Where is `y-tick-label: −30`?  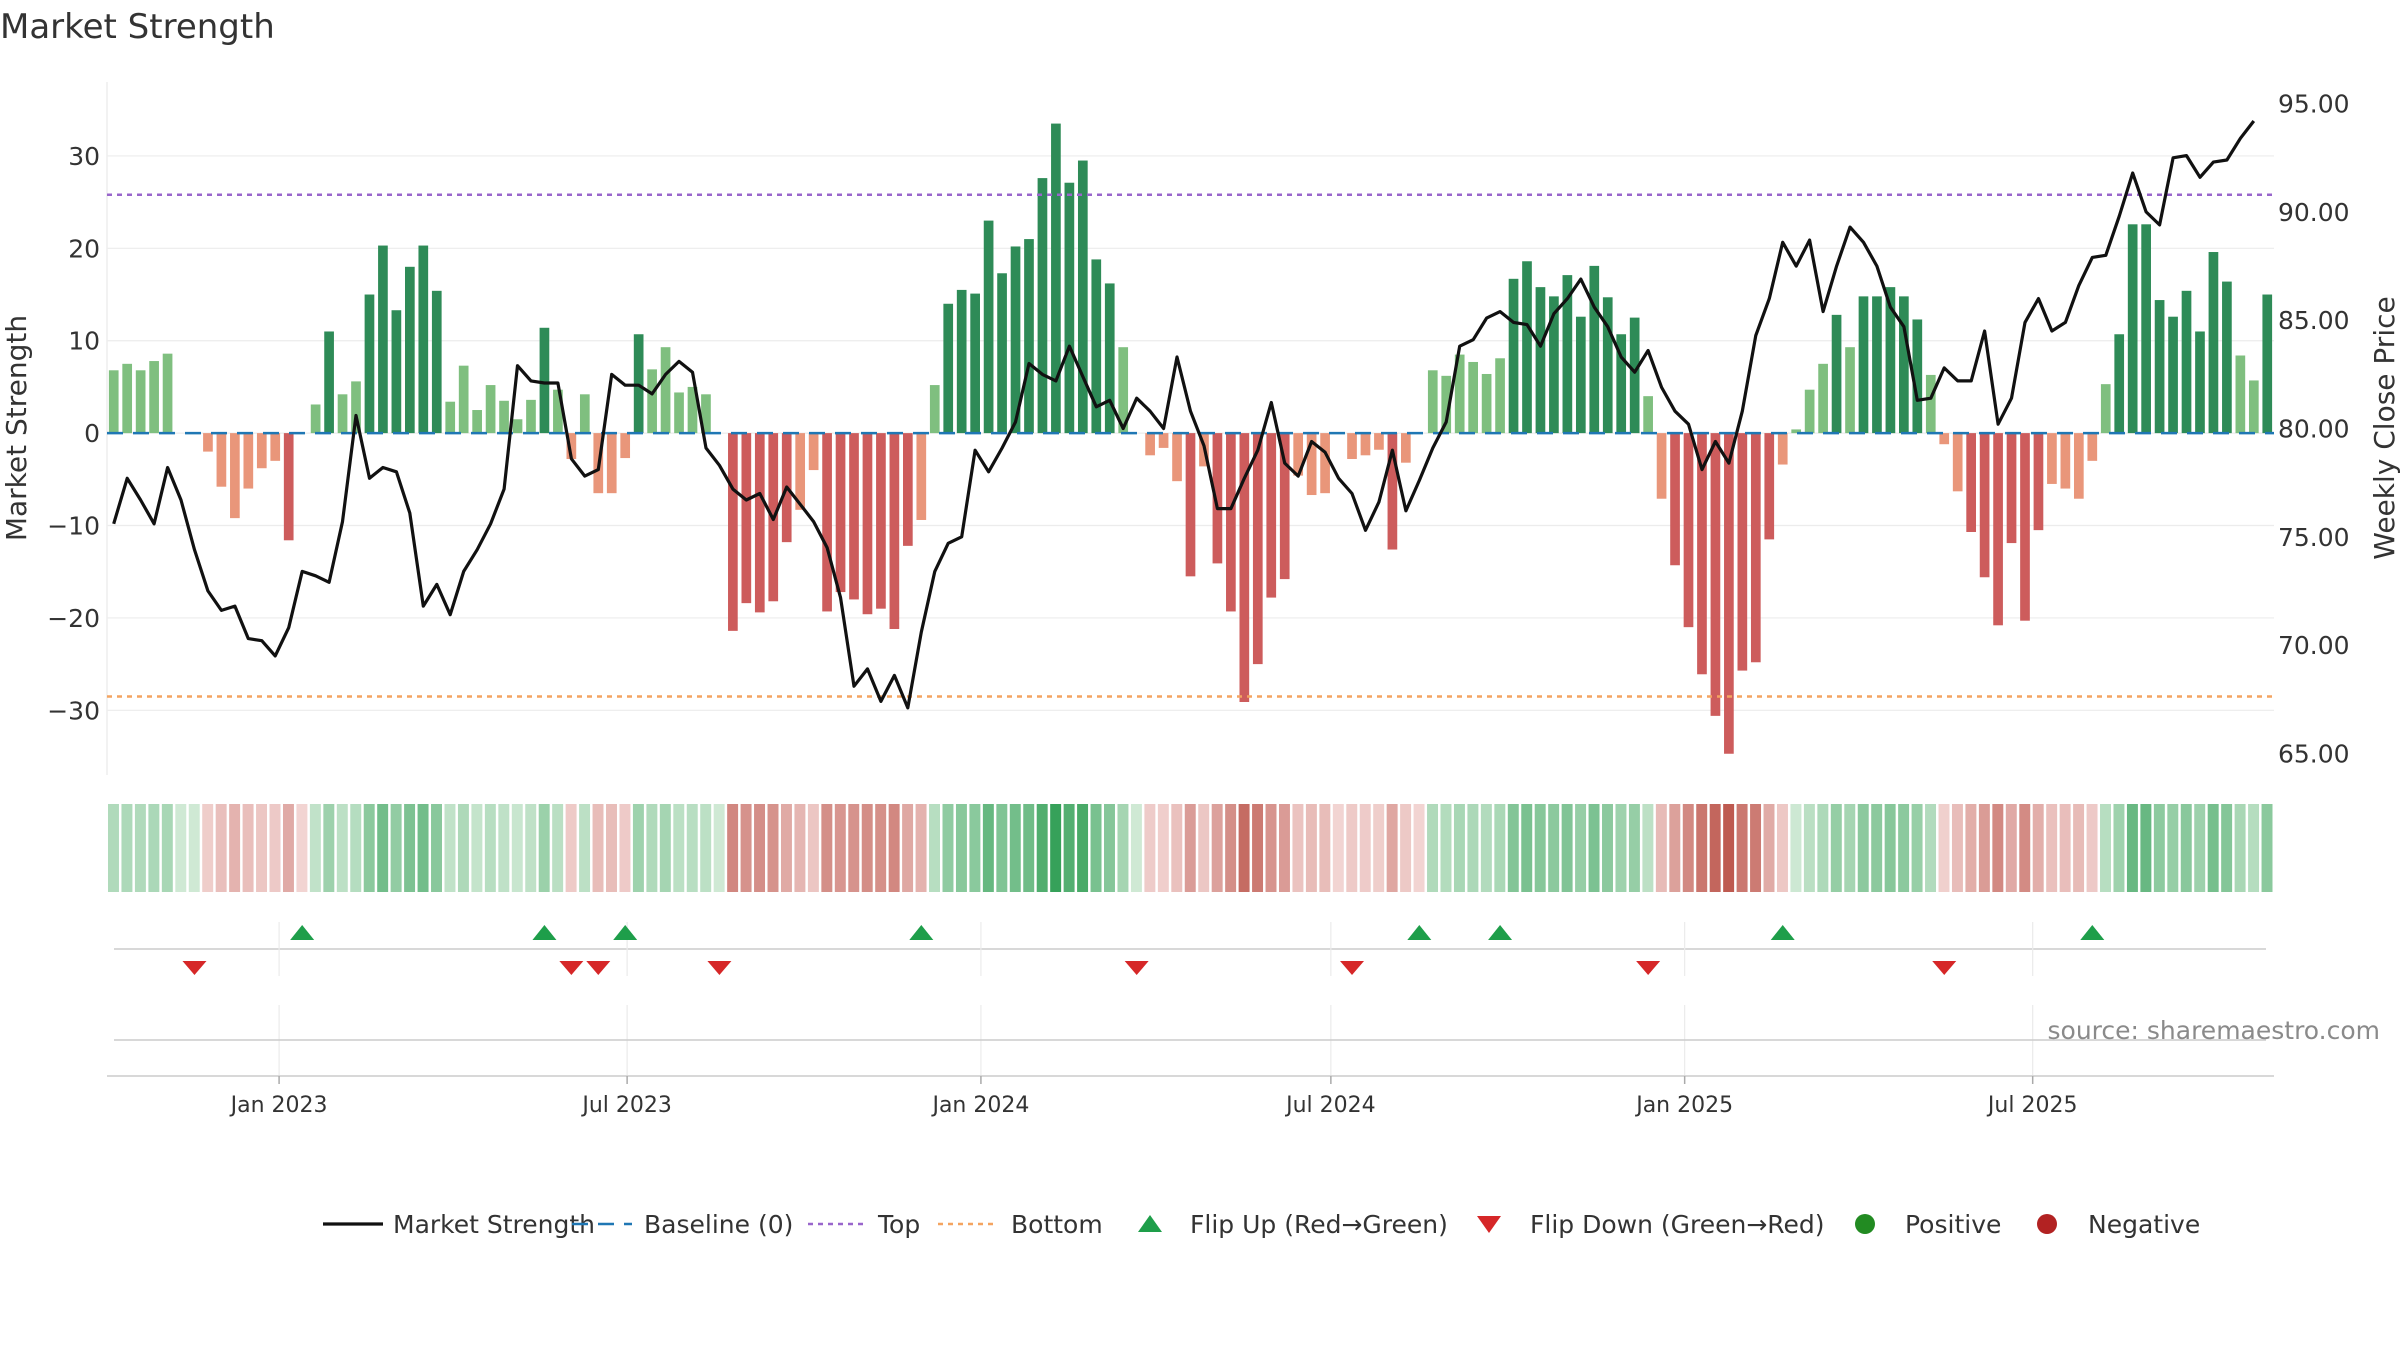 y-tick-label: −30 is located at coordinates (73, 710).